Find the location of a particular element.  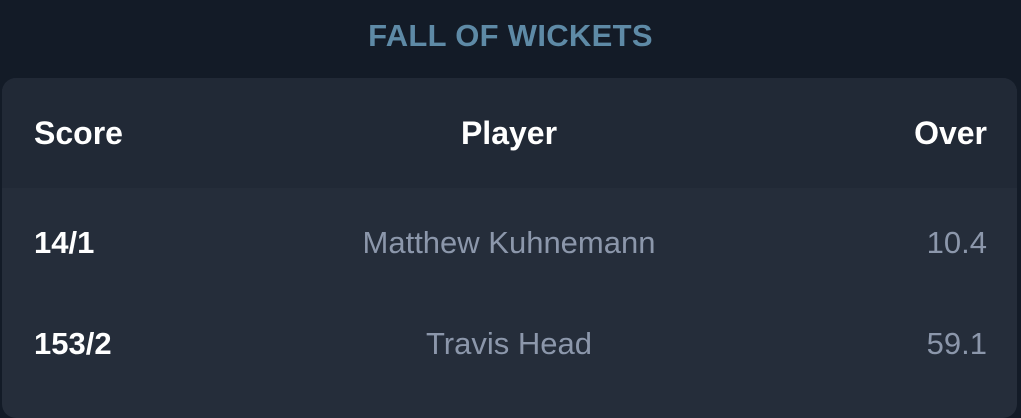

header-score: Score is located at coordinates (78, 133).